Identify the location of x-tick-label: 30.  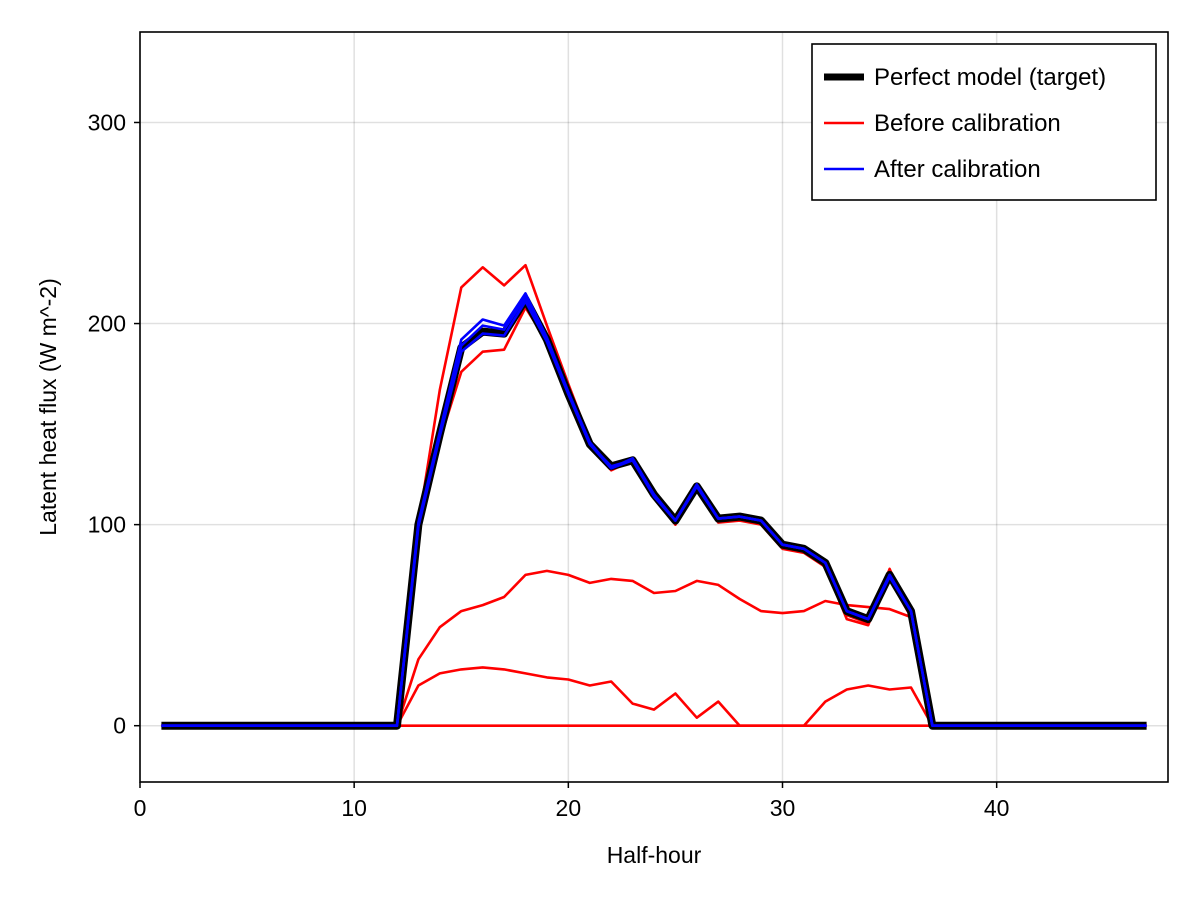
(783, 808).